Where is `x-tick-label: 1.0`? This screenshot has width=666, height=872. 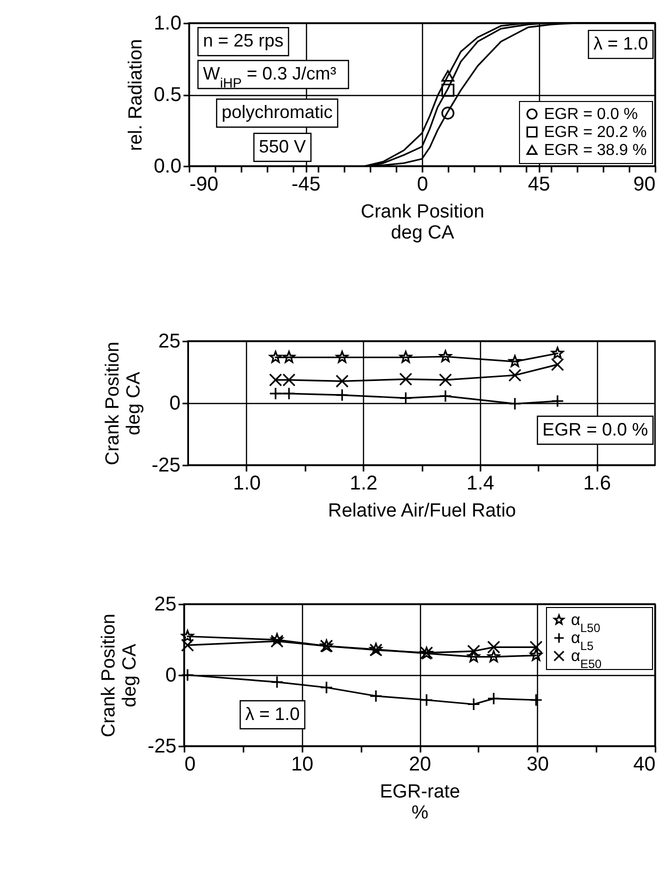
x-tick-label: 1.0 is located at coordinates (246, 483).